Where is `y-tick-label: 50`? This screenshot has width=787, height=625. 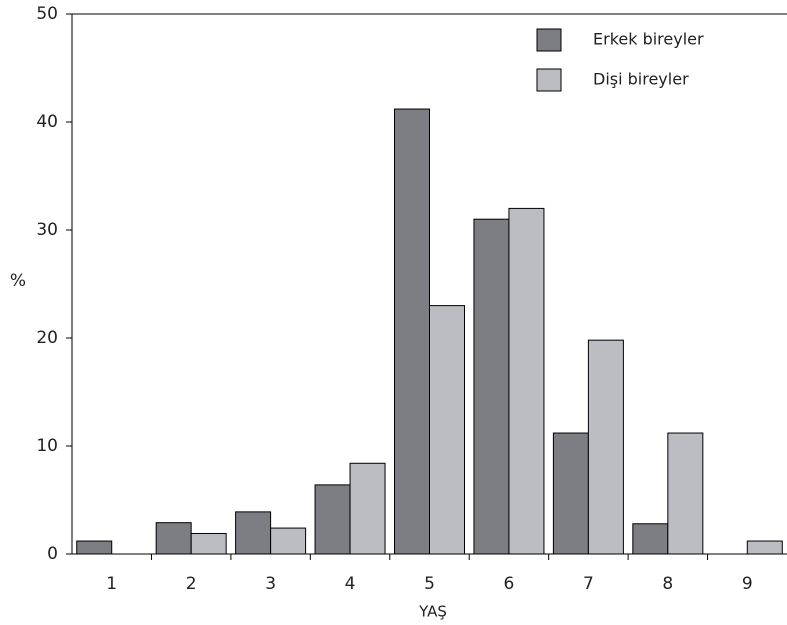
y-tick-label: 50 is located at coordinates (47, 14).